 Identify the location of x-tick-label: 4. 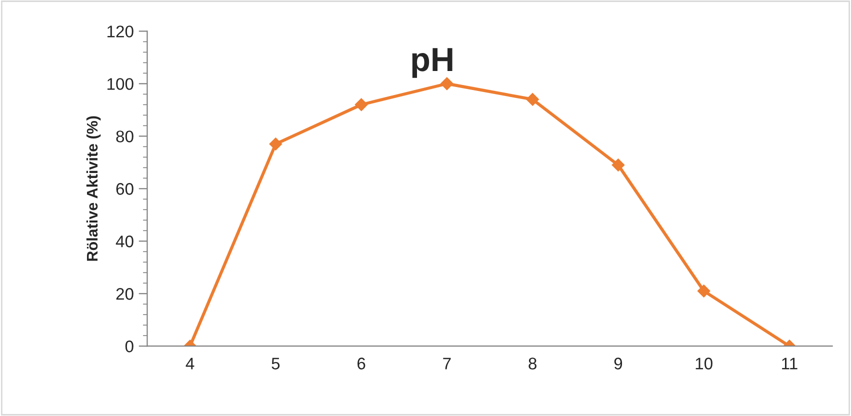
(190, 364).